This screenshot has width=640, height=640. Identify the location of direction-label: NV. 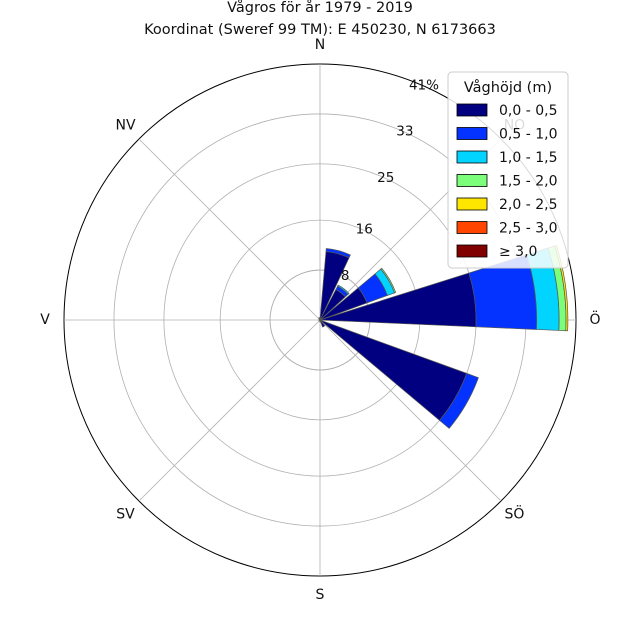
(126, 126).